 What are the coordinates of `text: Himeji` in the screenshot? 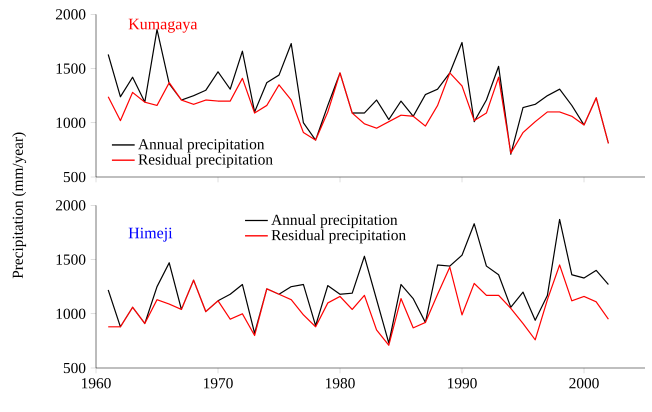 It's located at (150, 235).